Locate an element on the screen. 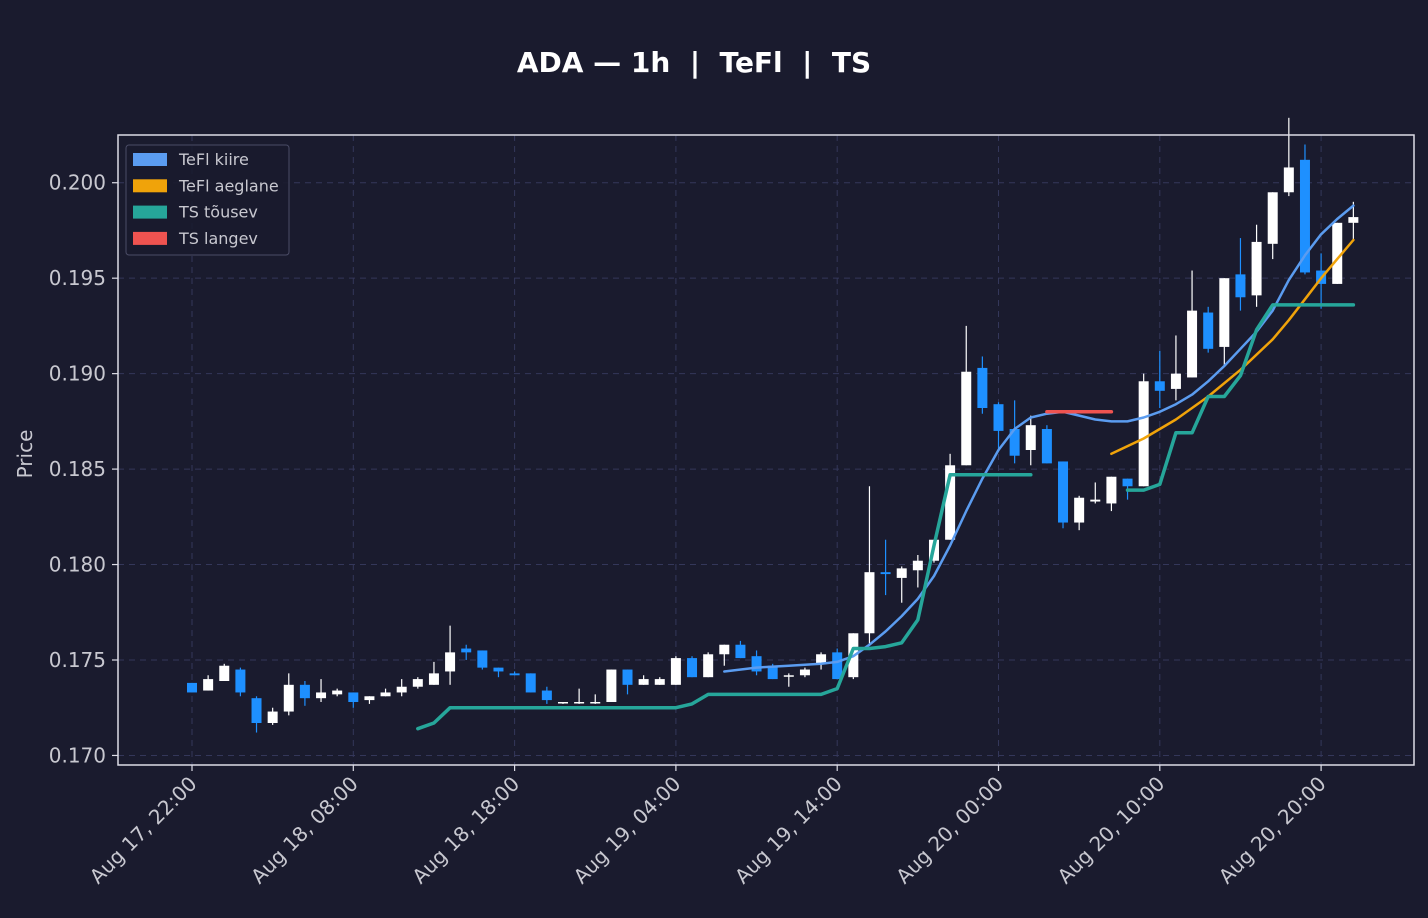  chart-title: ADA — 1h | TeFl | TS is located at coordinates (694, 62).